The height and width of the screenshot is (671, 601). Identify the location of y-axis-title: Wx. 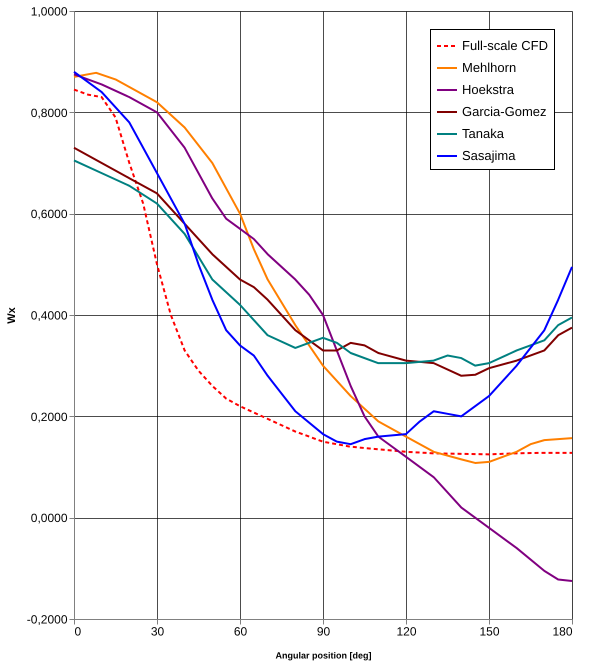
(12, 315).